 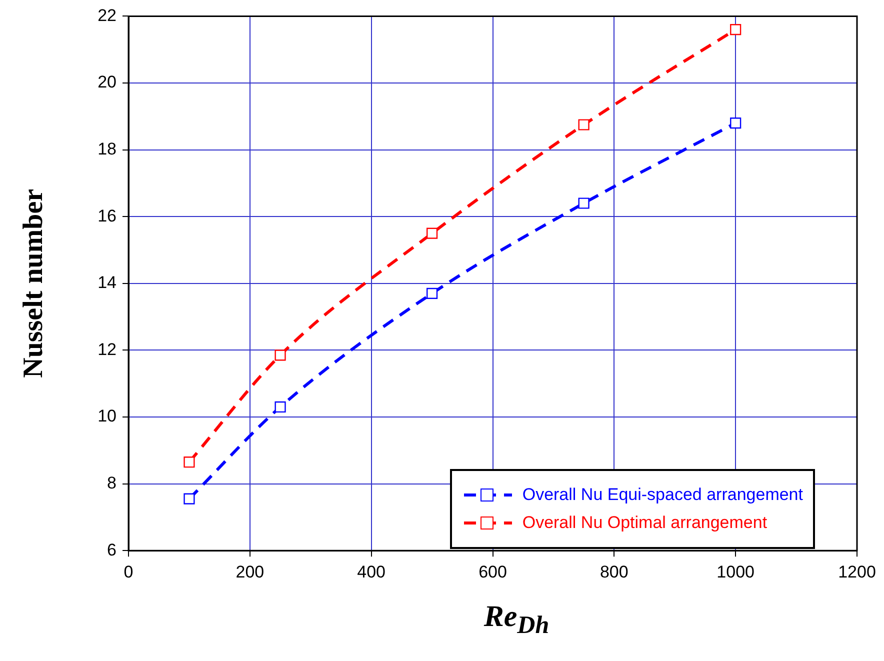 I want to click on x-tick-label: 800, so click(x=614, y=572).